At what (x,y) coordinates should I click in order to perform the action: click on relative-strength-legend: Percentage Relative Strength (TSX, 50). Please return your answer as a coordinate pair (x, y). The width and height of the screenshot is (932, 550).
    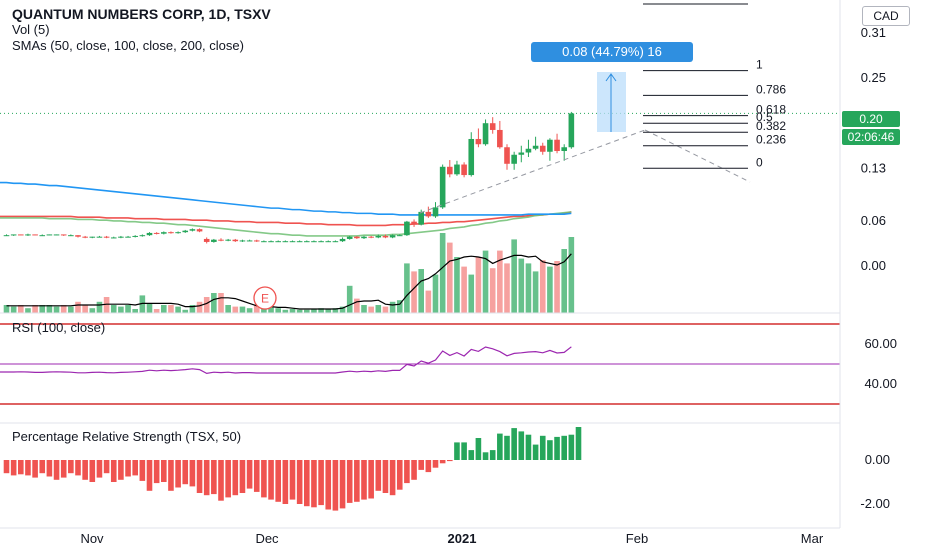
    Looking at the image, I should click on (127, 436).